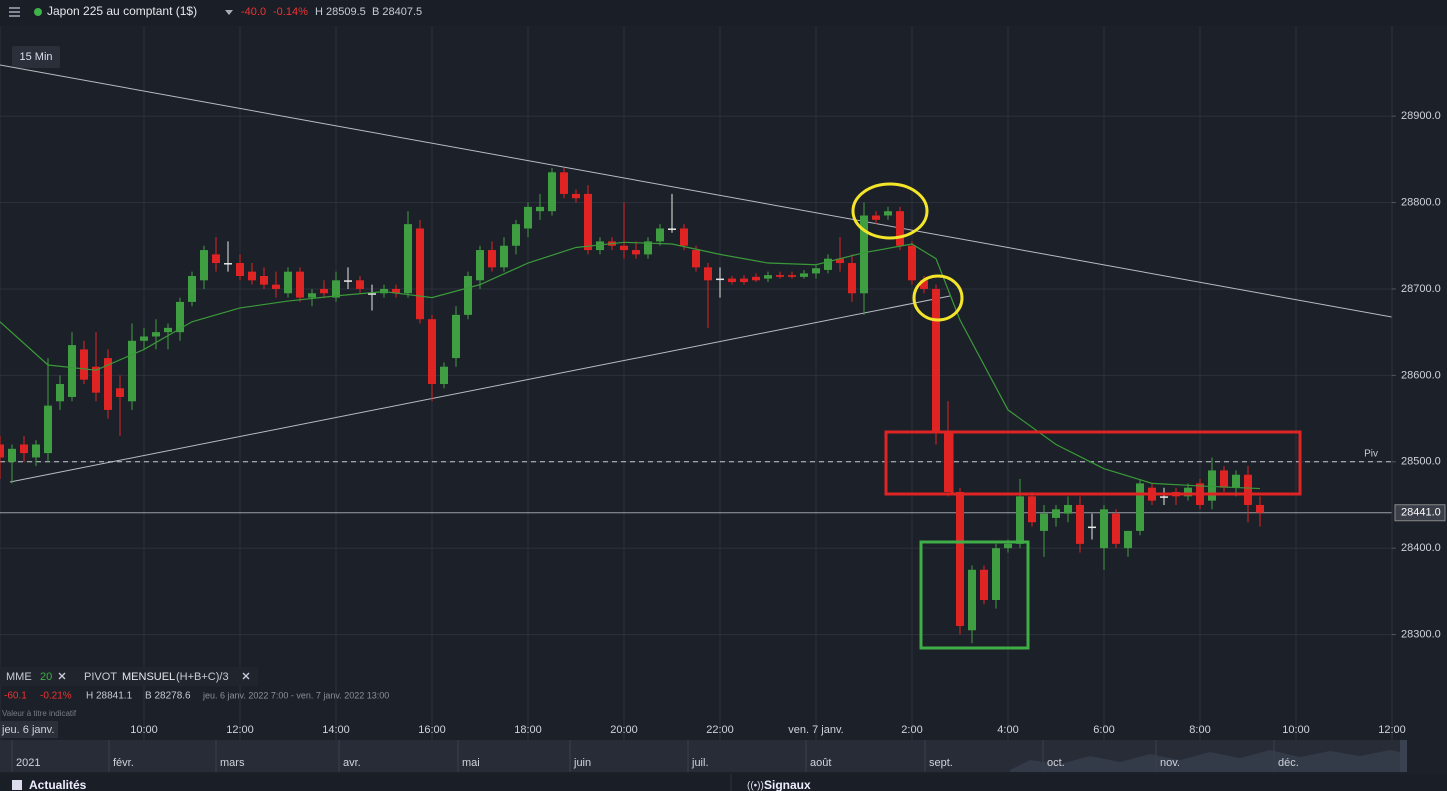 Image resolution: width=1447 pixels, height=791 pixels. Describe the element at coordinates (109, 696) in the screenshot. I see `range-high: H 28841.1` at that location.